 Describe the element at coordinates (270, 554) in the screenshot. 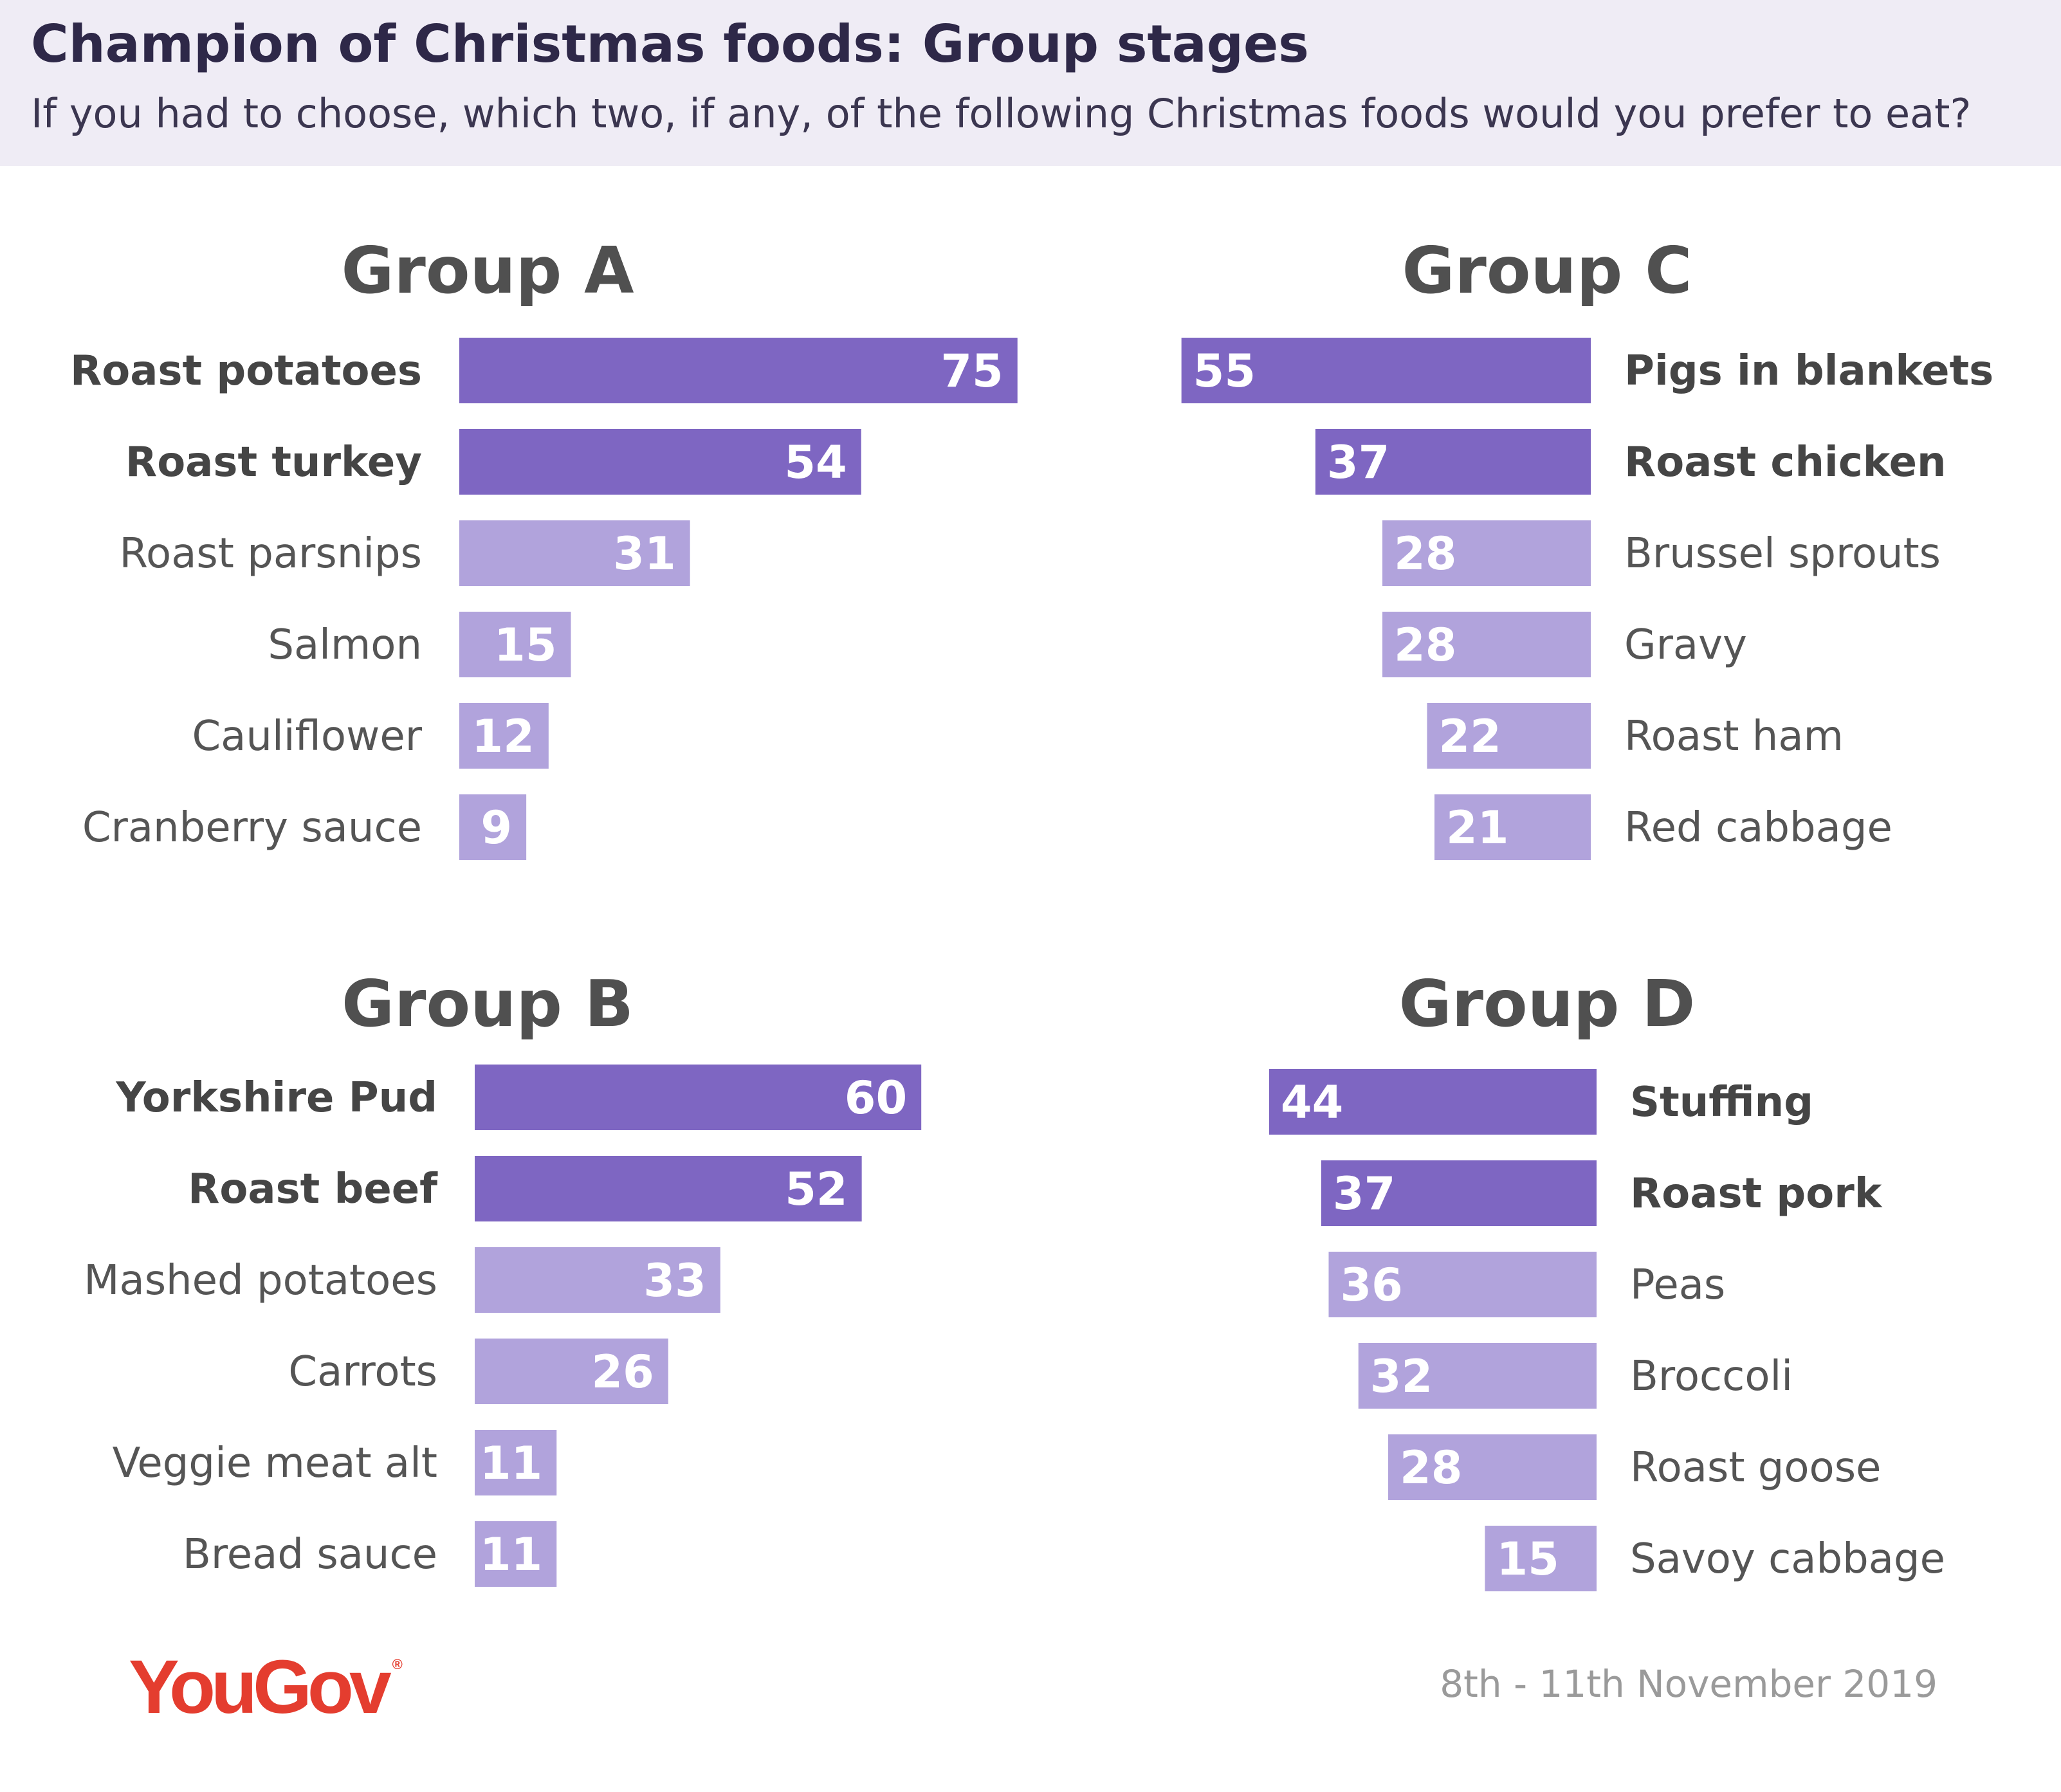

I see `group-a-category-label: Roast parsnips` at that location.